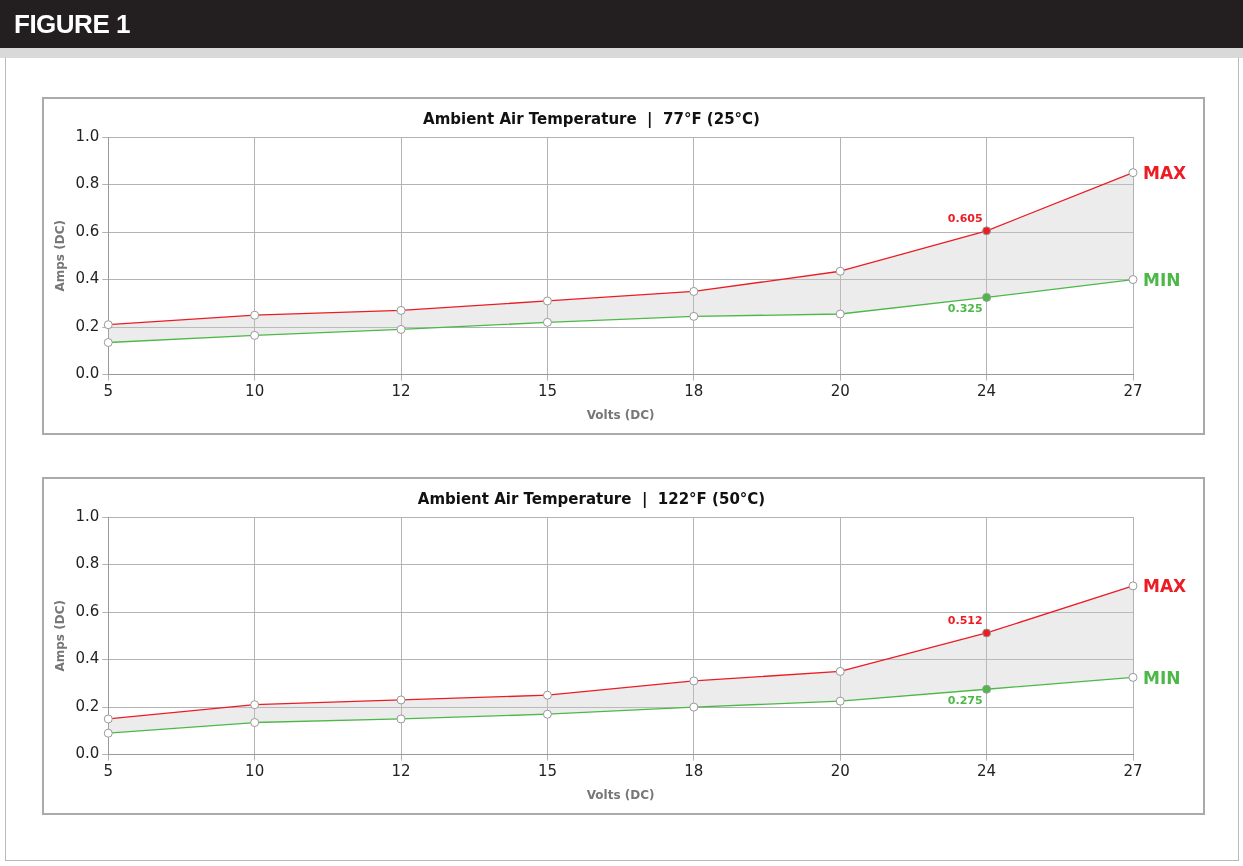 This screenshot has width=1243, height=866. I want to click on chart-title: Ambient Air Temperature | 77°F (25°C), so click(591, 119).